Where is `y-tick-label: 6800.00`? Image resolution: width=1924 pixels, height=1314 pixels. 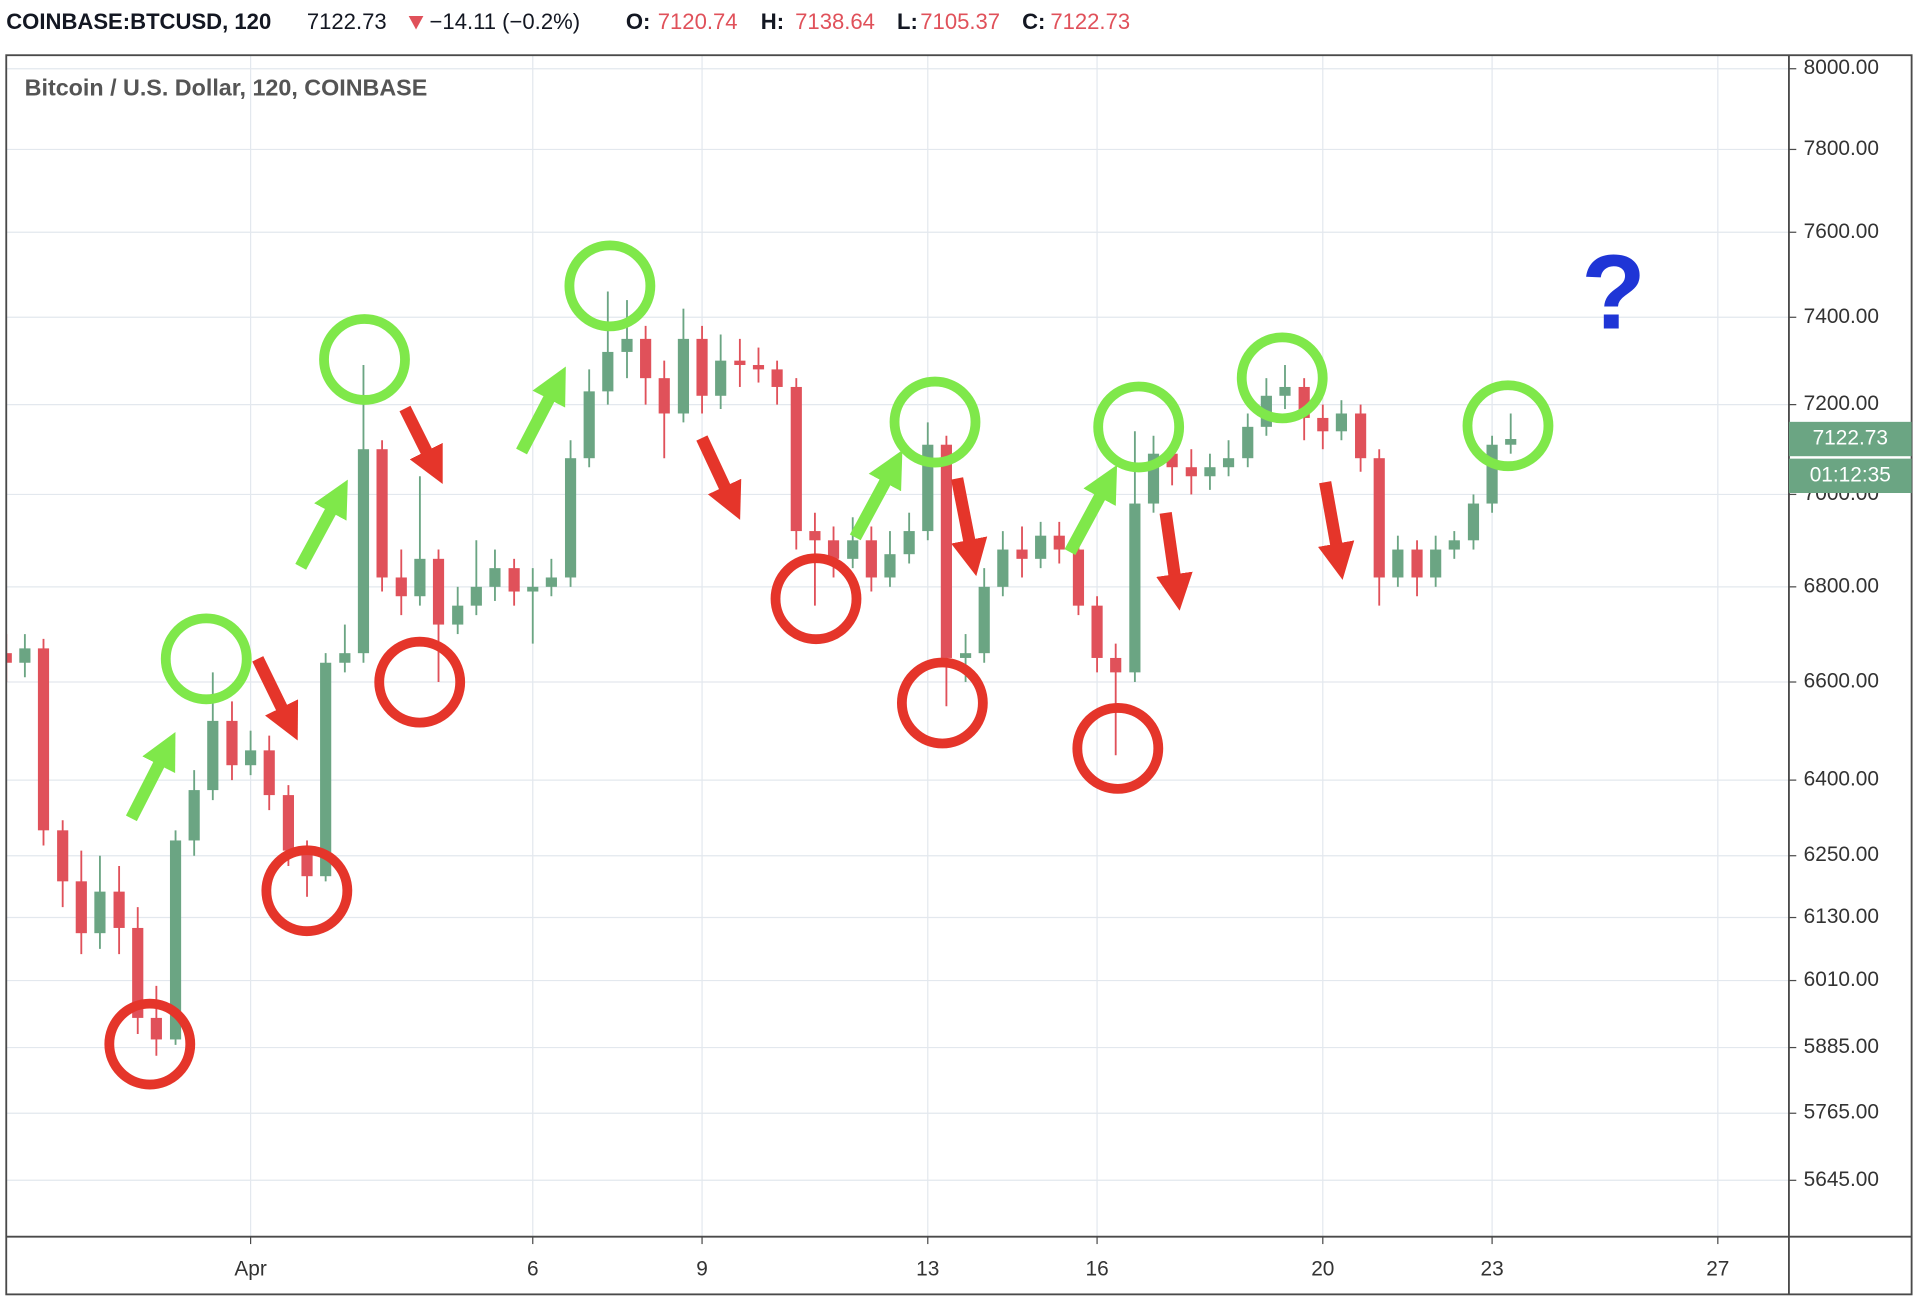 y-tick-label: 6800.00 is located at coordinates (1841, 585).